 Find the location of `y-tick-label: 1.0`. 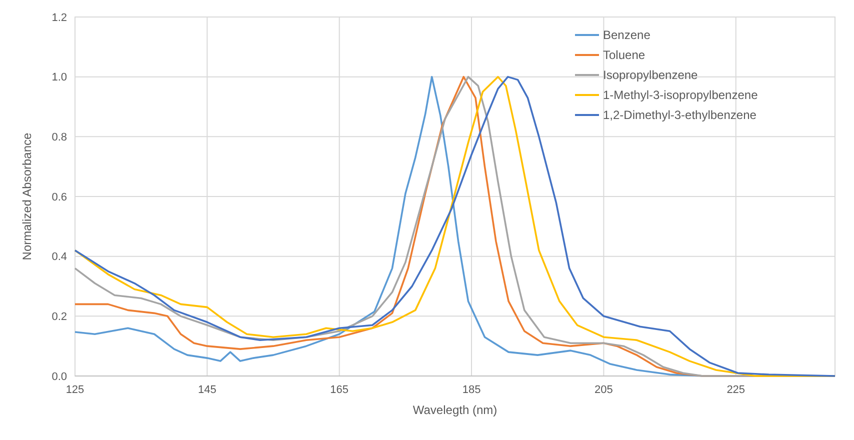

y-tick-label: 1.0 is located at coordinates (59, 78).